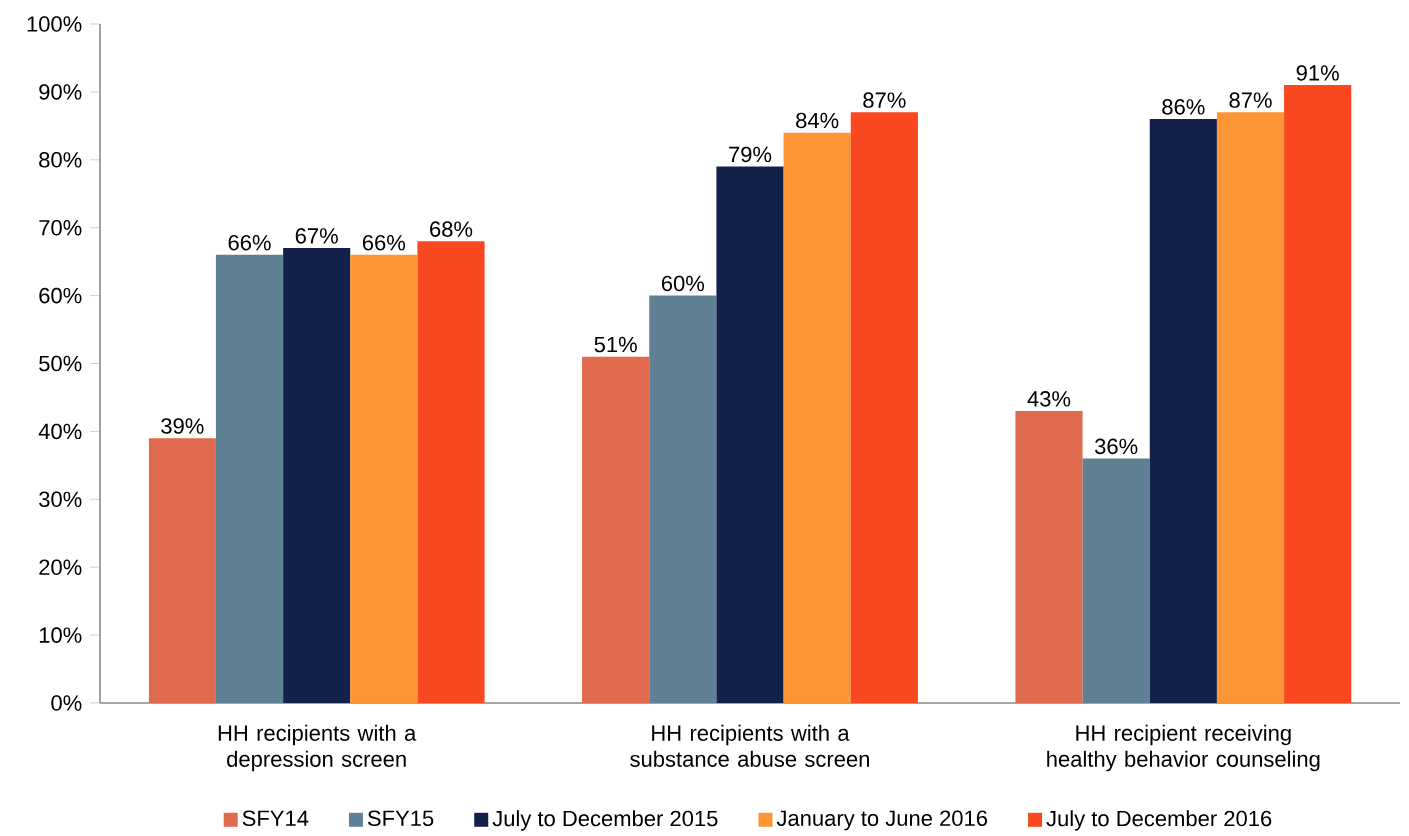  What do you see at coordinates (60, 227) in the screenshot?
I see `y-tick-label: 70%` at bounding box center [60, 227].